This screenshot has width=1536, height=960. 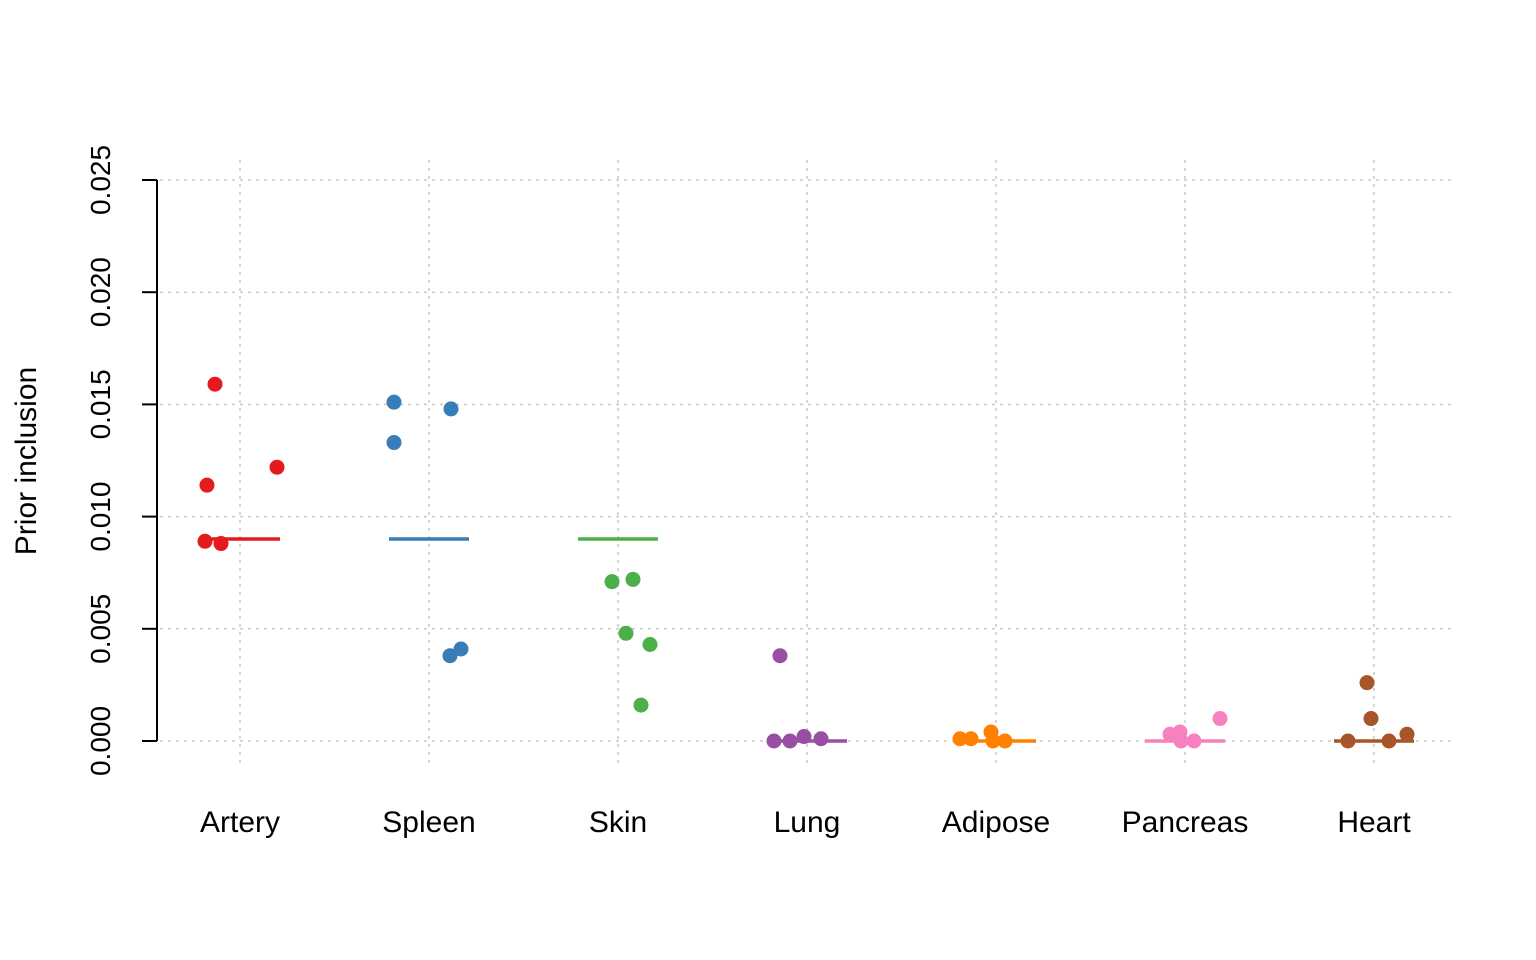 What do you see at coordinates (100, 629) in the screenshot?
I see `y-tick-label: 0.005` at bounding box center [100, 629].